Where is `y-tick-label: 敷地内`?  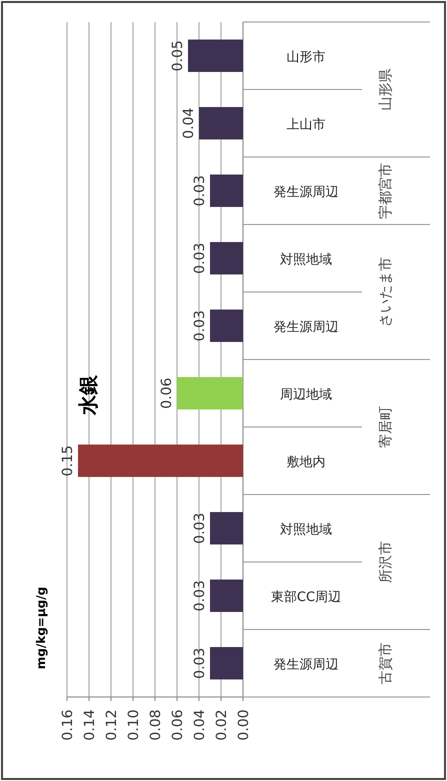 y-tick-label: 敷地内 is located at coordinates (306, 462).